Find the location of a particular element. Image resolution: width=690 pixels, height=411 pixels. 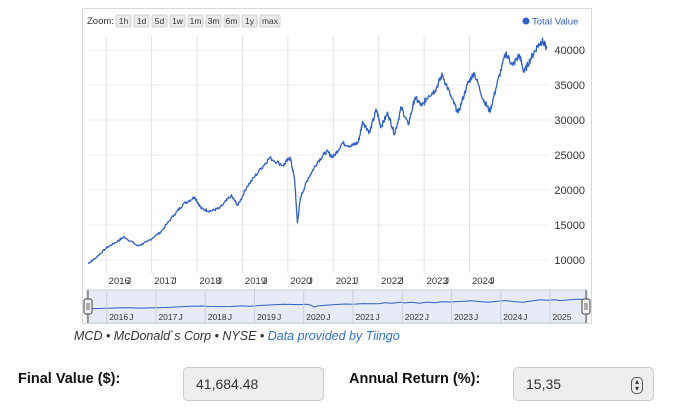

zoom-button-6m: 6m is located at coordinates (231, 21).